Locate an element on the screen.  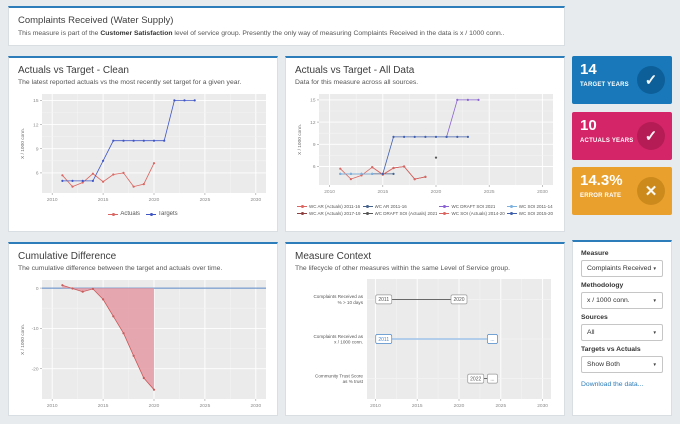
svg-text: -10 is located at coordinates (35, 329).